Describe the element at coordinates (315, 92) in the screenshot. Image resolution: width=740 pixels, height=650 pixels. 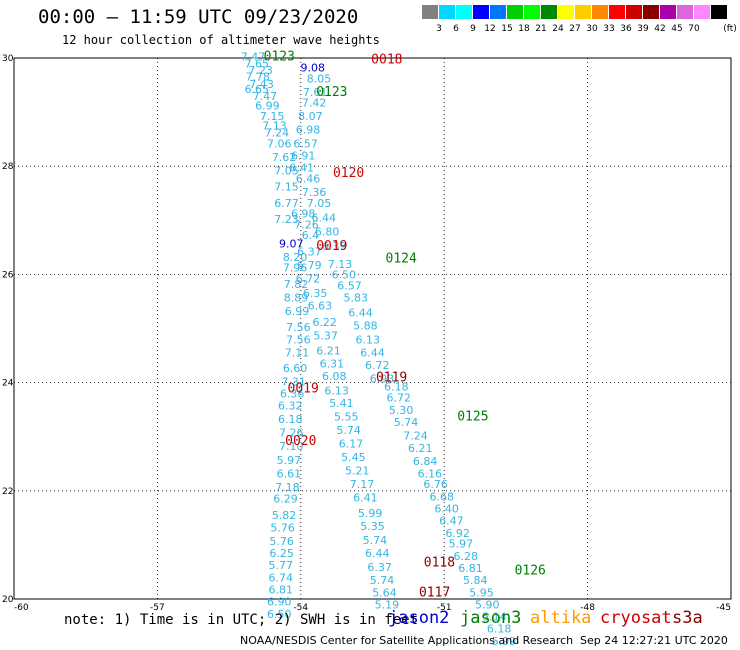
I see `wave-height-value: 7.61` at that location.